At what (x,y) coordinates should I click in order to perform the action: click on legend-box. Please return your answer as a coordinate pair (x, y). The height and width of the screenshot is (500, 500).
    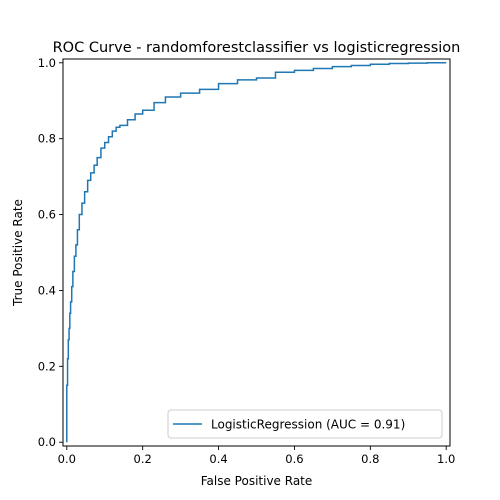
    Looking at the image, I should click on (305, 424).